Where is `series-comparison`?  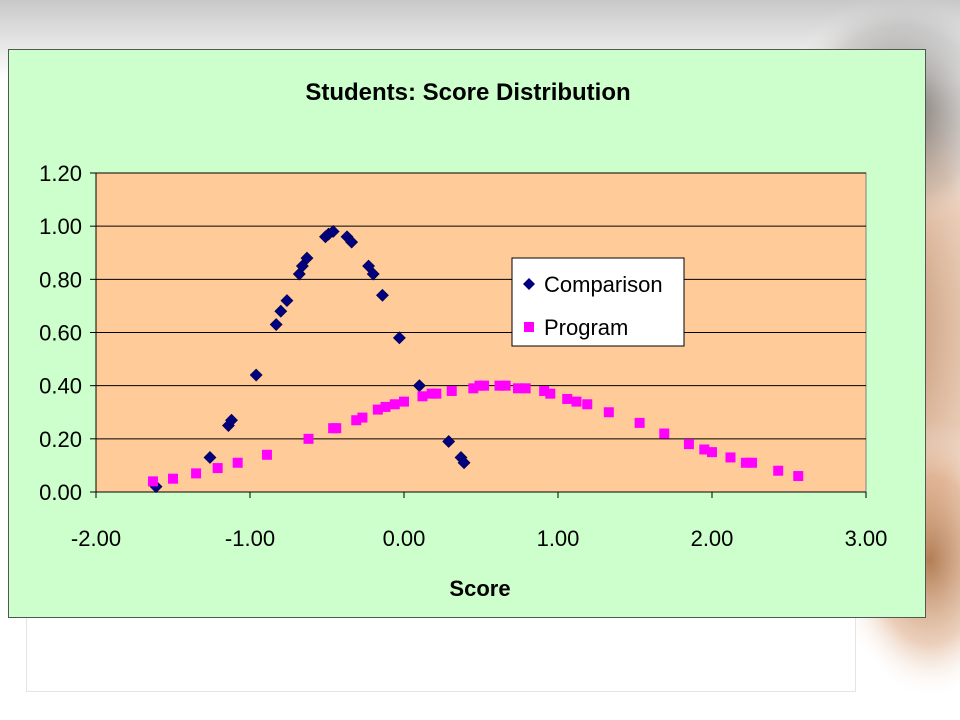 series-comparison is located at coordinates (310, 359).